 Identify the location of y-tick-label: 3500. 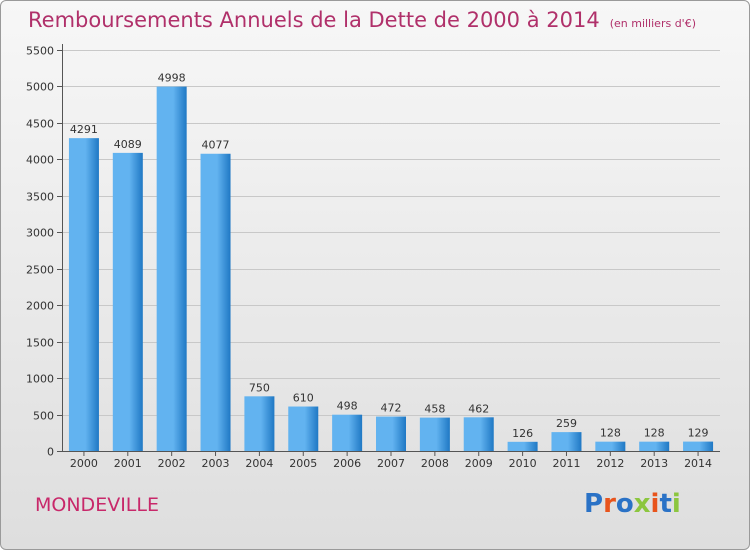
(40, 197).